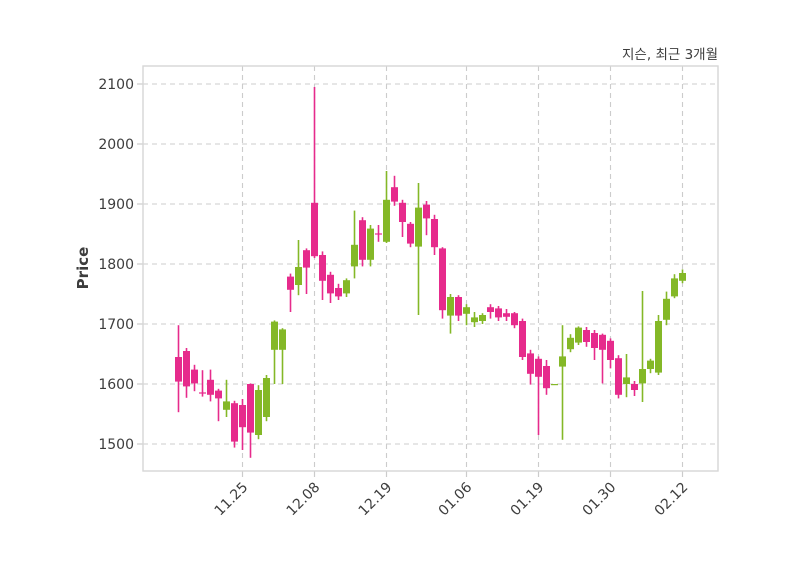 The width and height of the screenshot is (800, 575). Describe the element at coordinates (376, 500) in the screenshot. I see `x-tick-label: 12.19` at that location.